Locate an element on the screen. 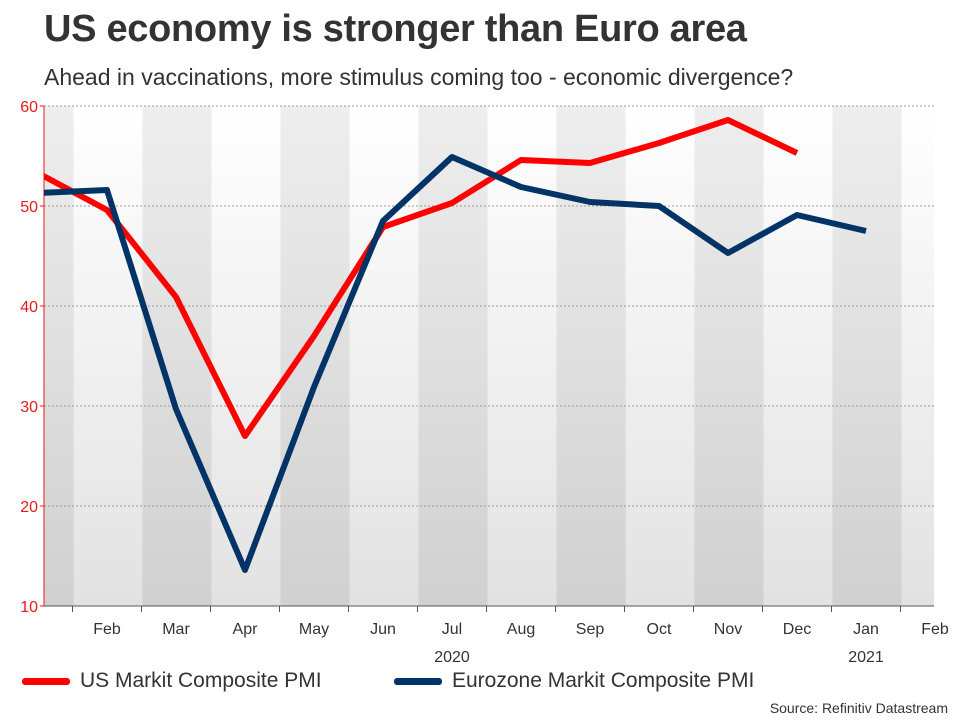 This screenshot has height=720, width=960. y-tick-label: 10 is located at coordinates (29, 607).